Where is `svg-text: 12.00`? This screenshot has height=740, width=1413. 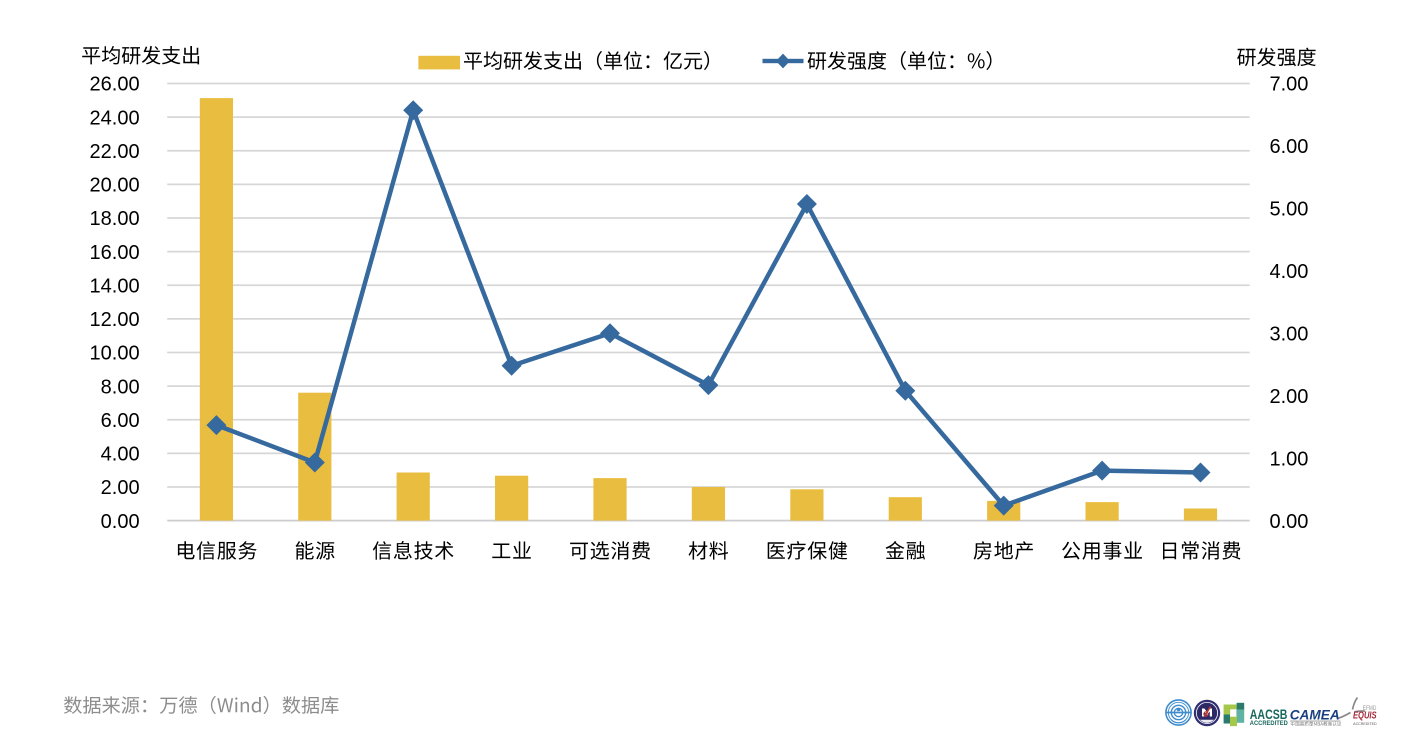 svg-text: 12.00 is located at coordinates (115, 320).